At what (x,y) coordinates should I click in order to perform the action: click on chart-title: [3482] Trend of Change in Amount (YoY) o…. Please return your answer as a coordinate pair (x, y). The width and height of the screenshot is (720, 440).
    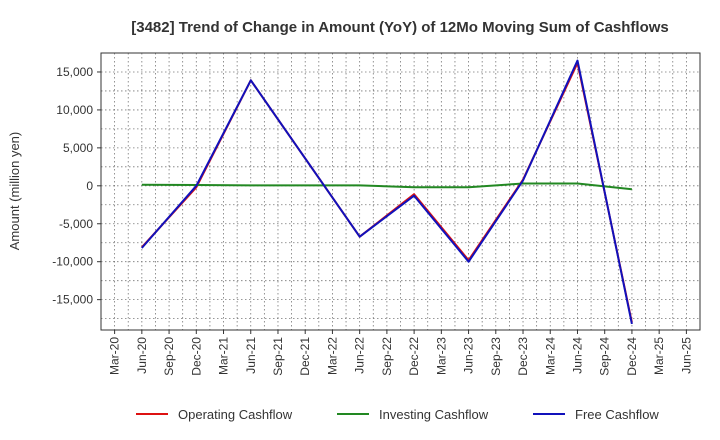
    Looking at the image, I should click on (400, 27).